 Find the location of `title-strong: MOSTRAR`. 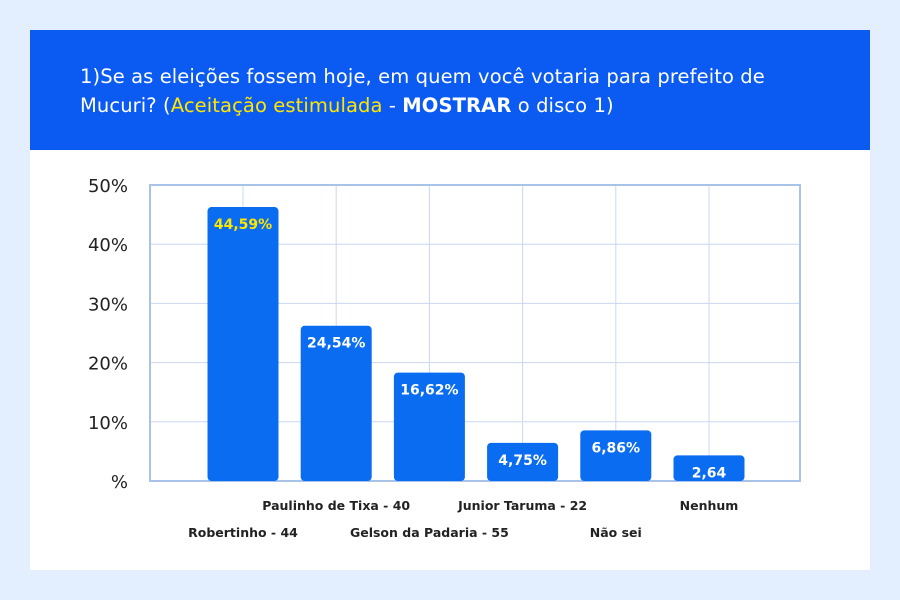

title-strong: MOSTRAR is located at coordinates (457, 105).